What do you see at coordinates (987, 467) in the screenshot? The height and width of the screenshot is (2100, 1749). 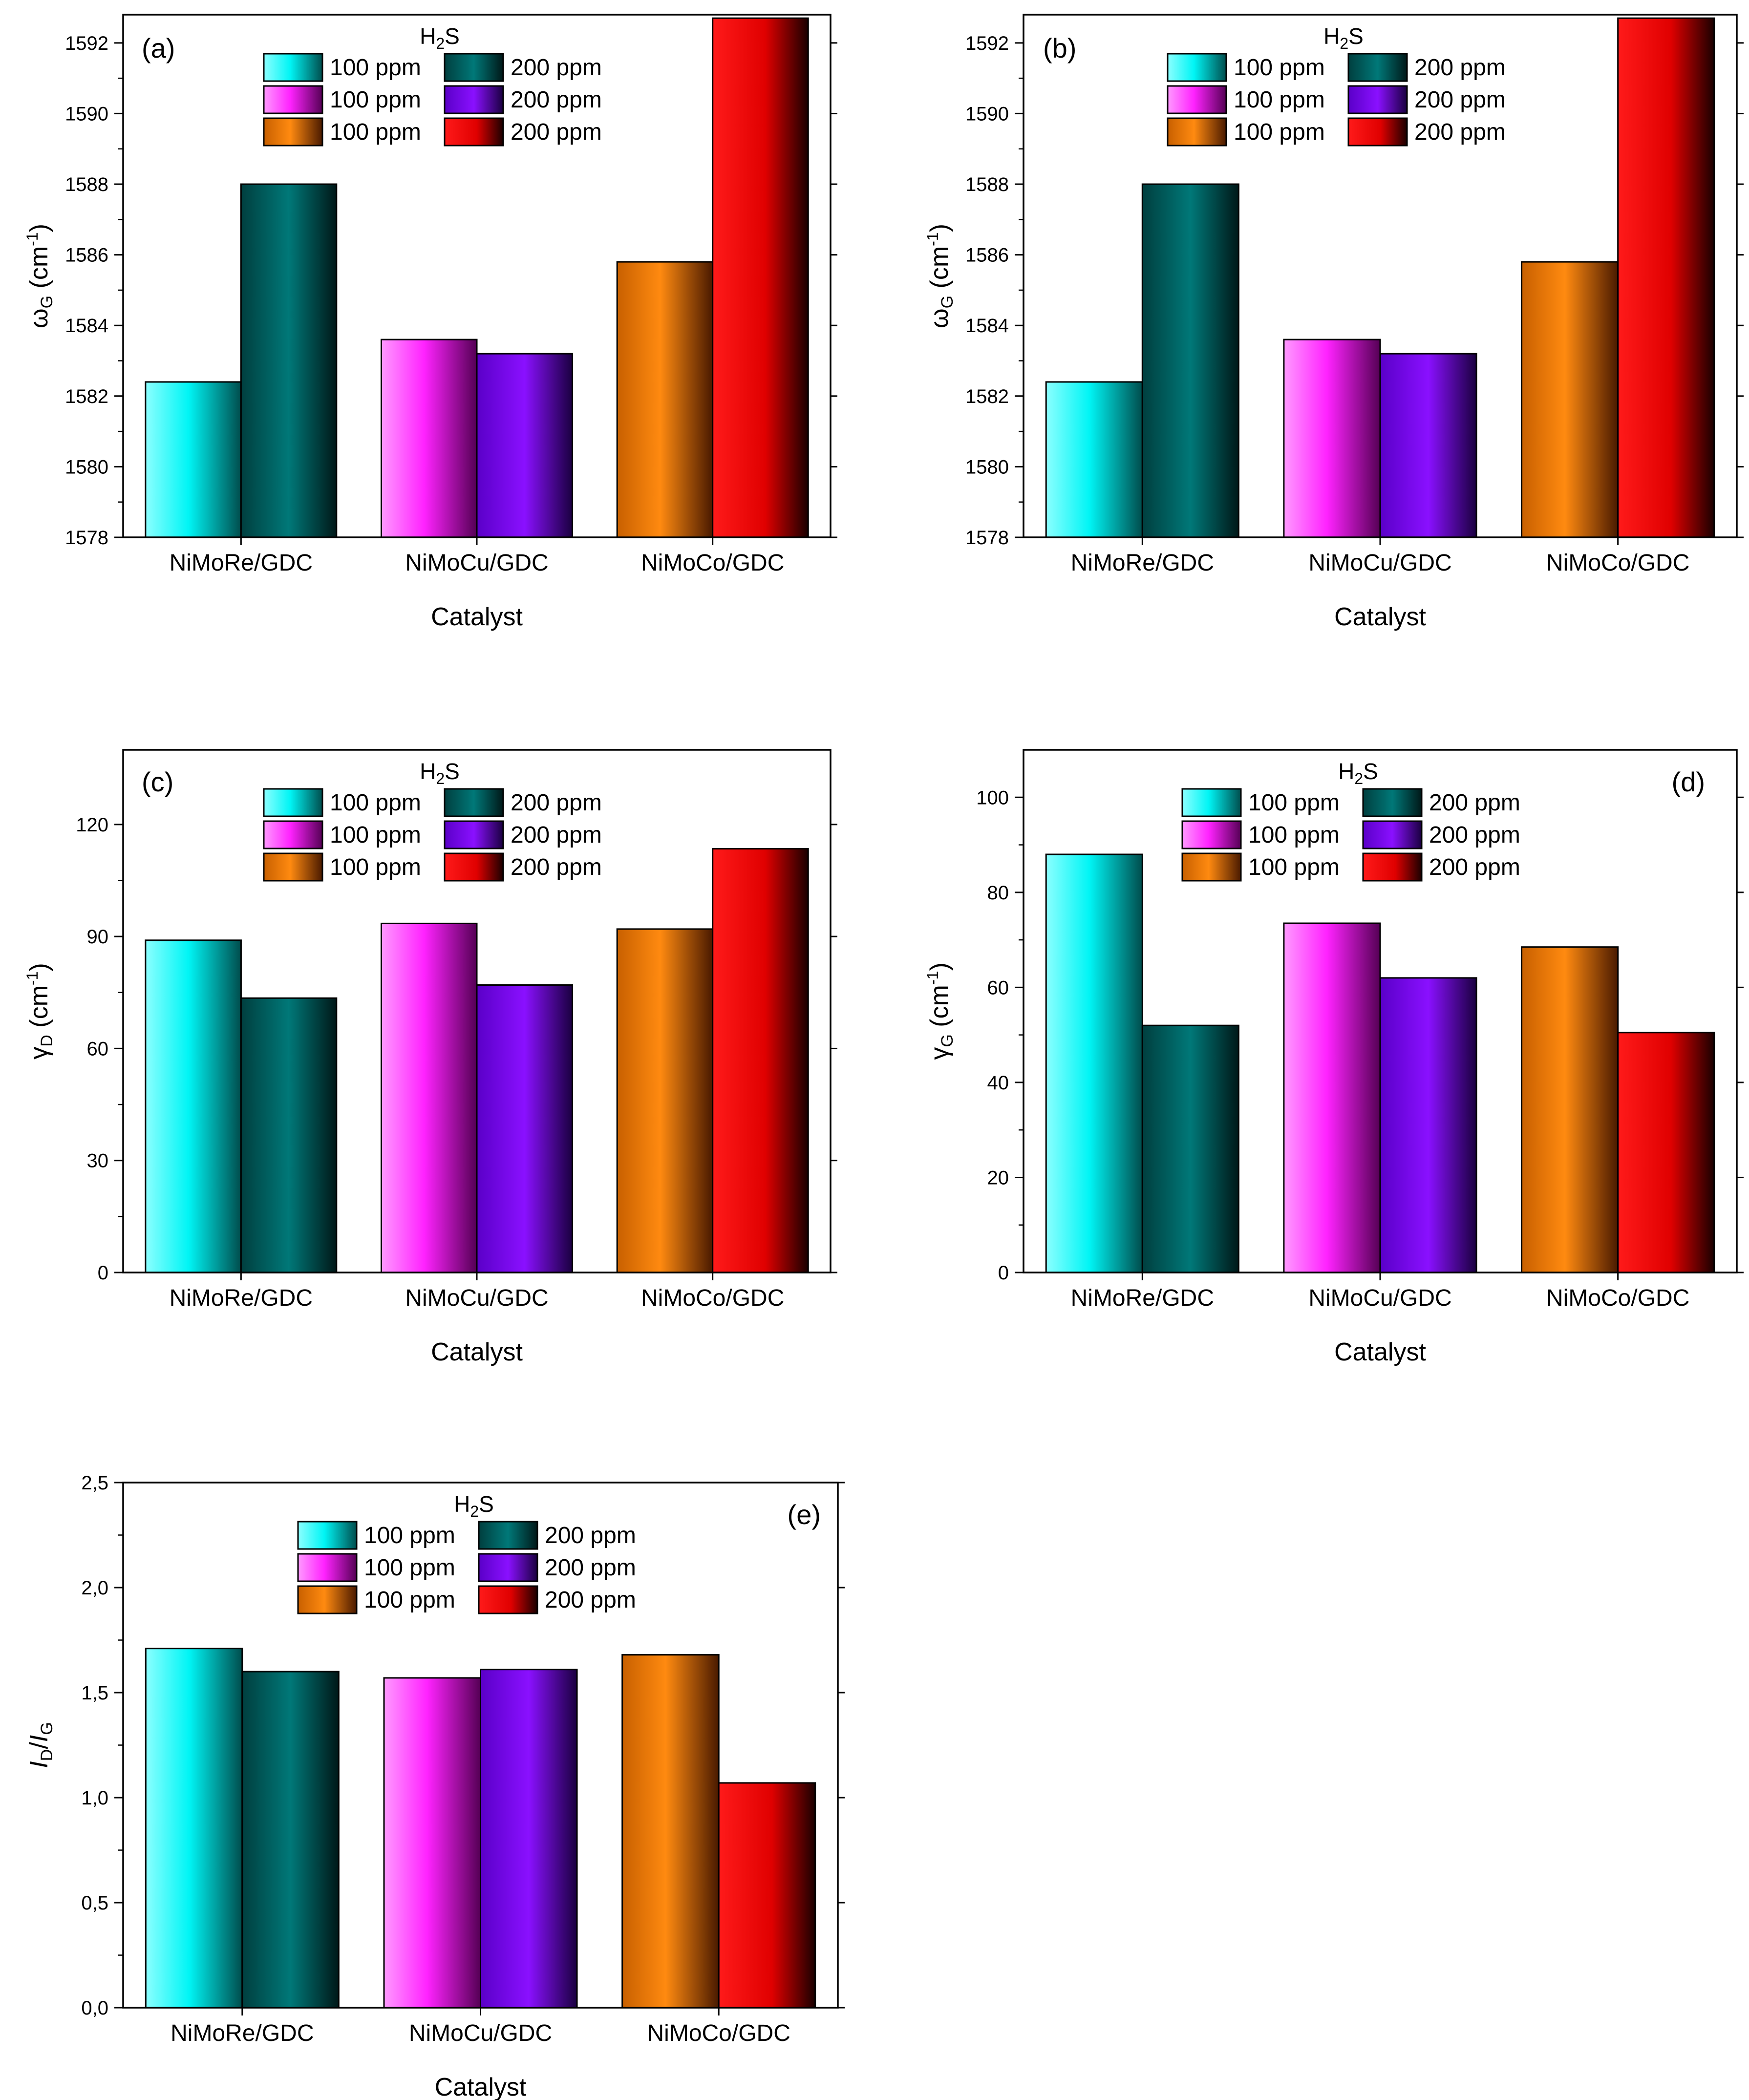 I see `y-tick-label: 1580` at bounding box center [987, 467].